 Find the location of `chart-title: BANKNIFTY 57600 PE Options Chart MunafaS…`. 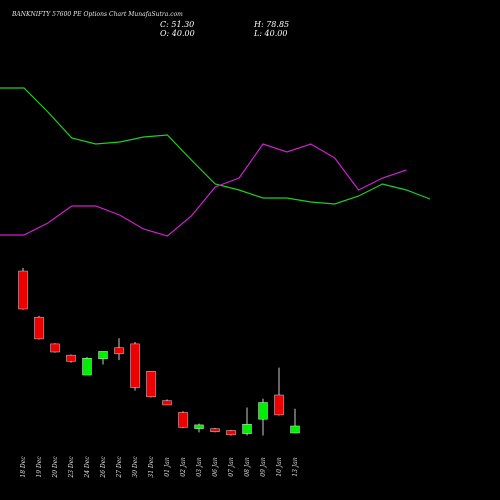

chart-title: BANKNIFTY 57600 PE Options Chart MunafaS… is located at coordinates (97, 14).